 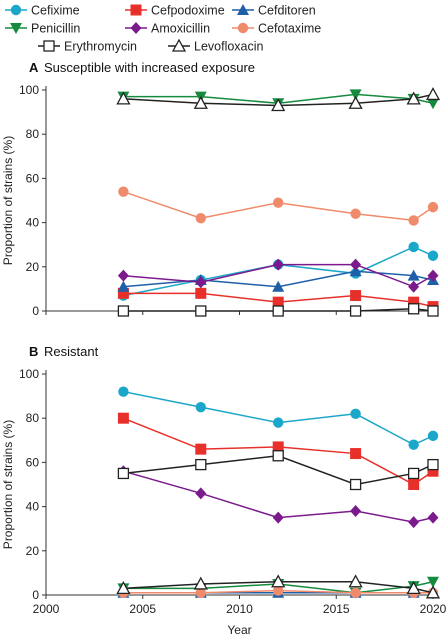 What do you see at coordinates (55, 29) in the screenshot?
I see `legend-label-penicillin: Penicillin` at bounding box center [55, 29].